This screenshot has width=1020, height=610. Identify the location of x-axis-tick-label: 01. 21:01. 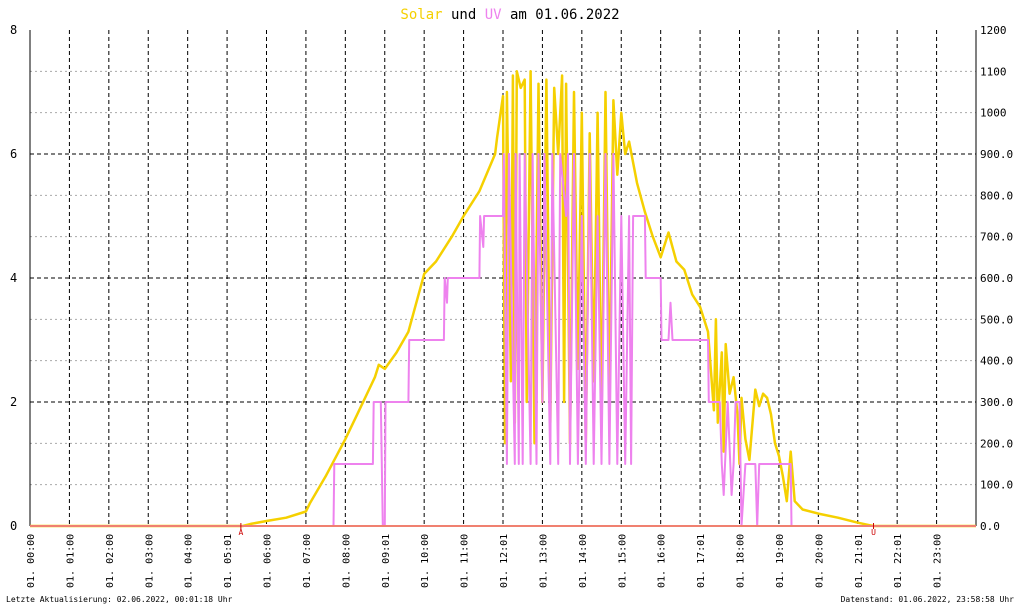
(859, 561).